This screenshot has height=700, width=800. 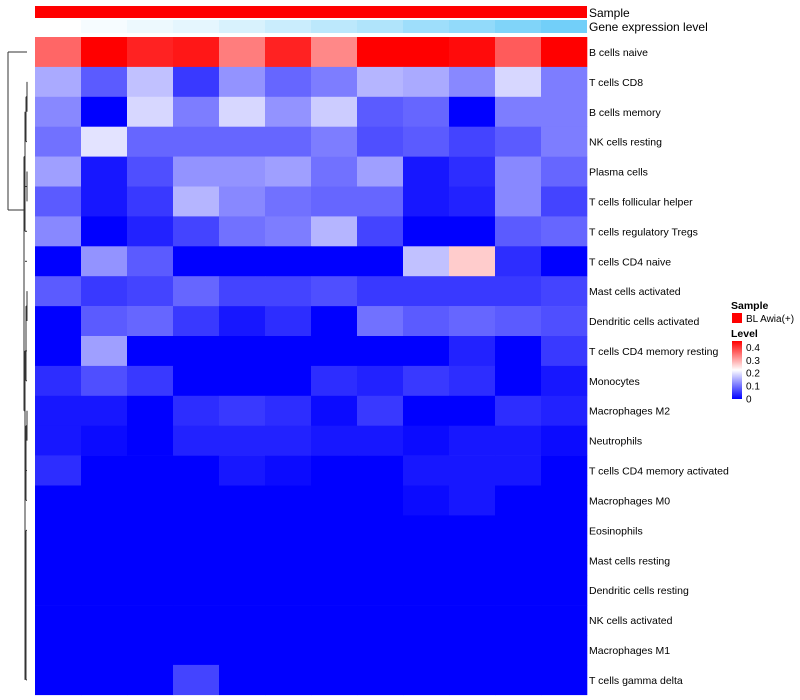 I want to click on legend-level-tick-label: 0, so click(x=749, y=400).